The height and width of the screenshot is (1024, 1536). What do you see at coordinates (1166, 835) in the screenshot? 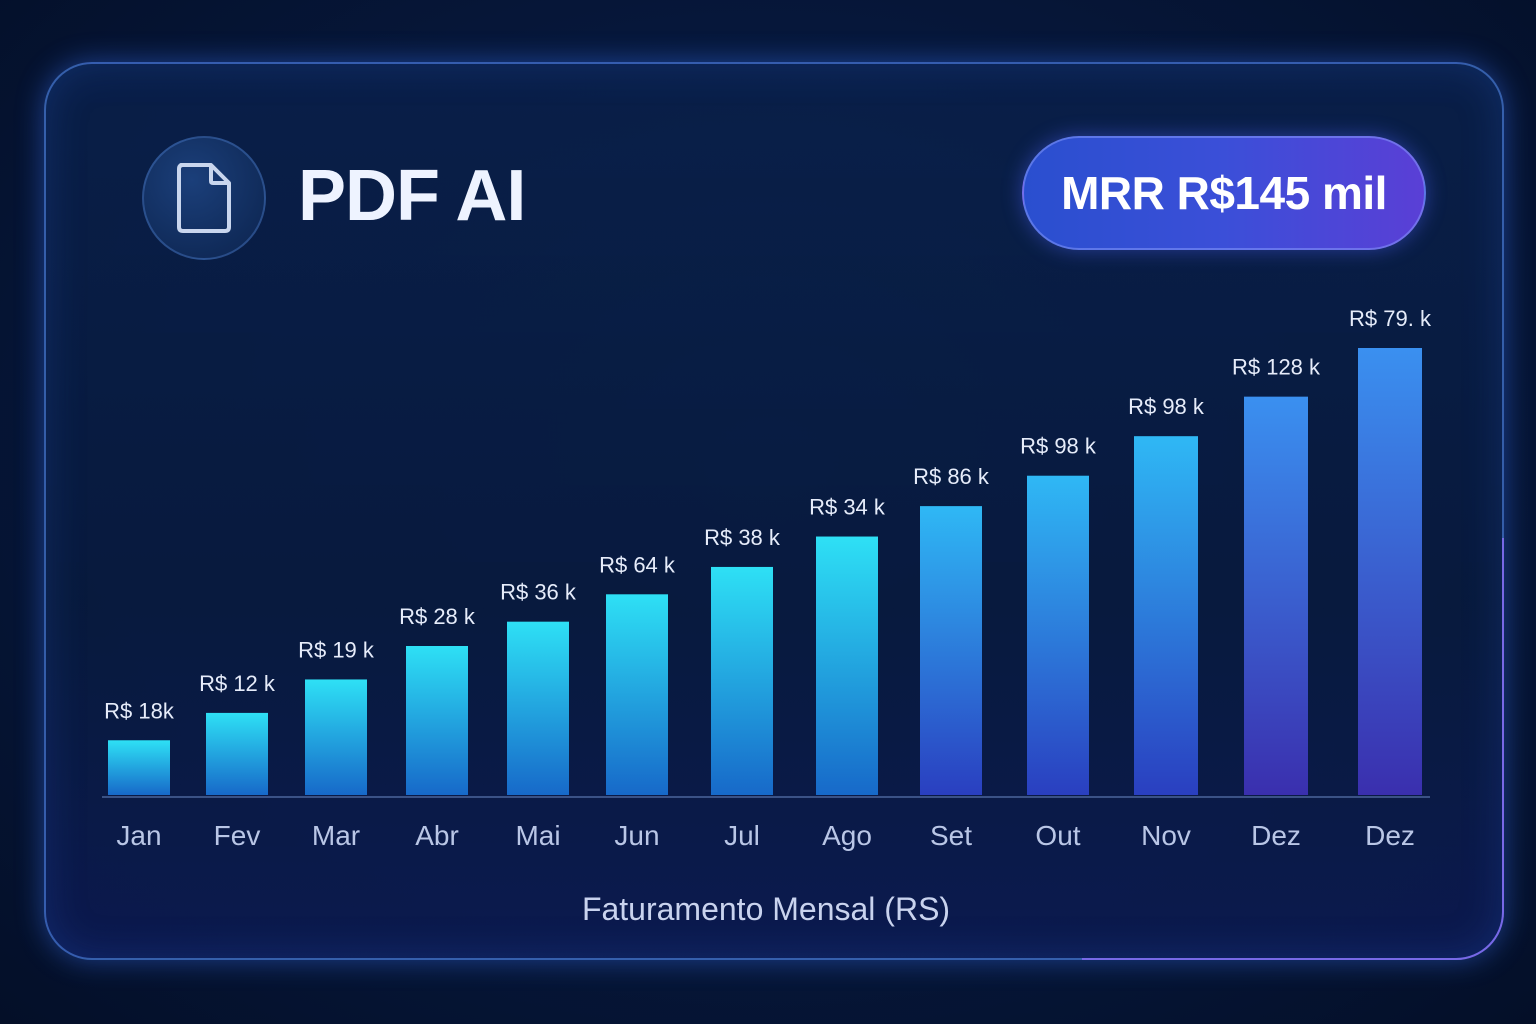
I see `x-tick-label: Nov` at bounding box center [1166, 835].